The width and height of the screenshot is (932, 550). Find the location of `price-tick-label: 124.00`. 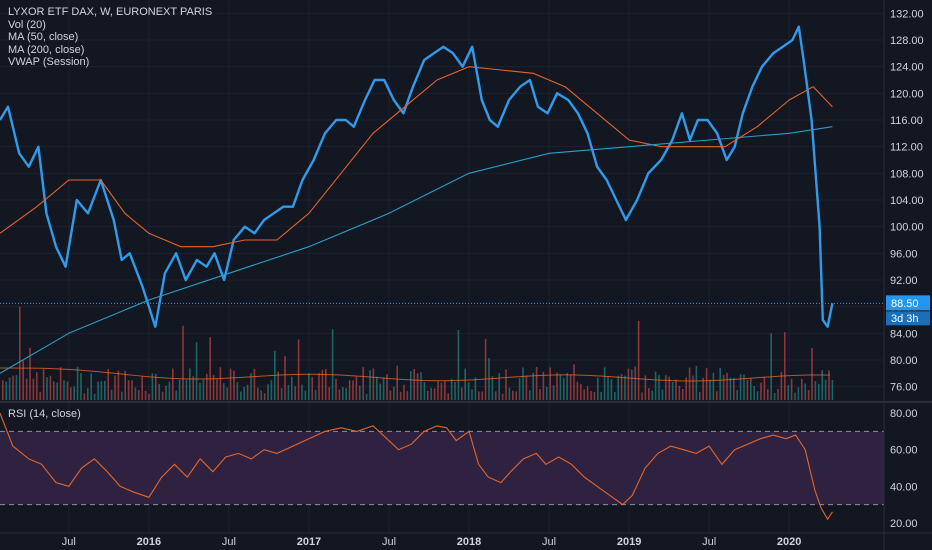

price-tick-label: 124.00 is located at coordinates (907, 68).